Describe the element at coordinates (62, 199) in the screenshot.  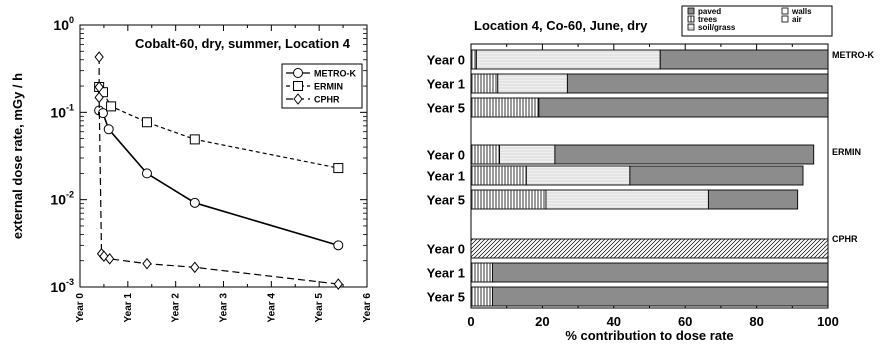
I see `y-tick-label: 10⁻²` at that location.